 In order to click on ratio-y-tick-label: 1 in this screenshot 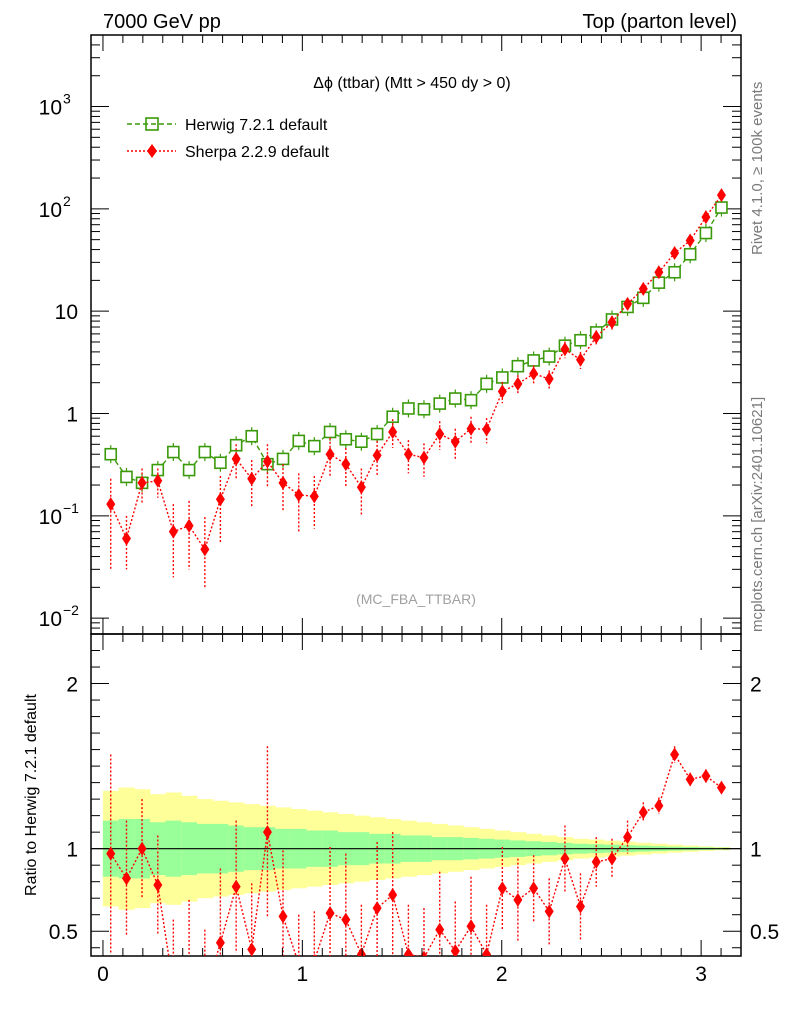, I will do `click(72, 850)`.